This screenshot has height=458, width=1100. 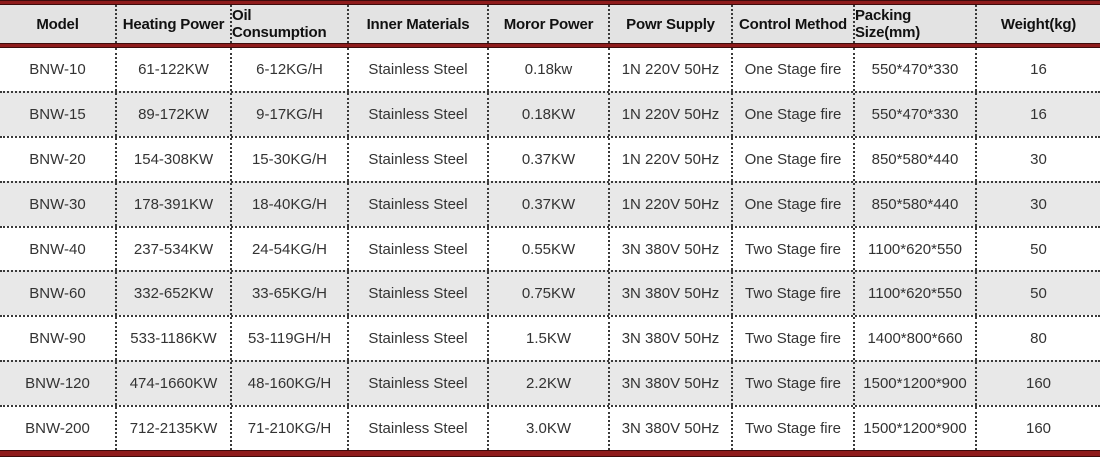 I want to click on column-header-packing-size: Packing Size(mm), so click(x=916, y=24).